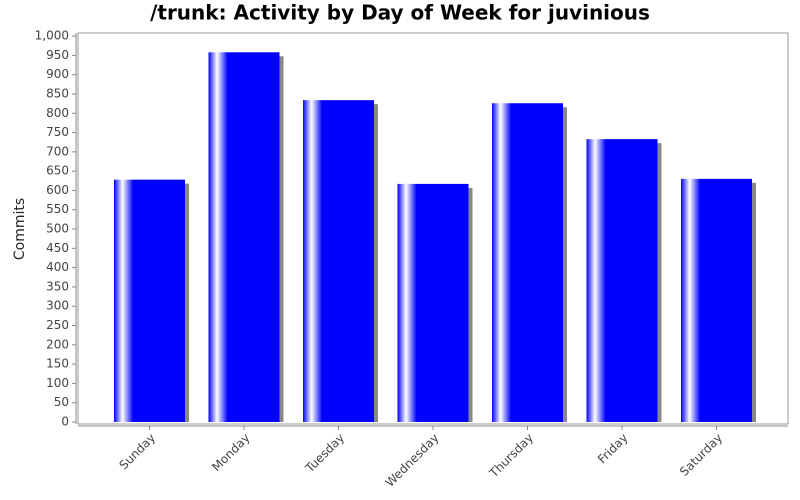 The width and height of the screenshot is (800, 500). Describe the element at coordinates (57, 190) in the screenshot. I see `y-tick-label: 600` at that location.